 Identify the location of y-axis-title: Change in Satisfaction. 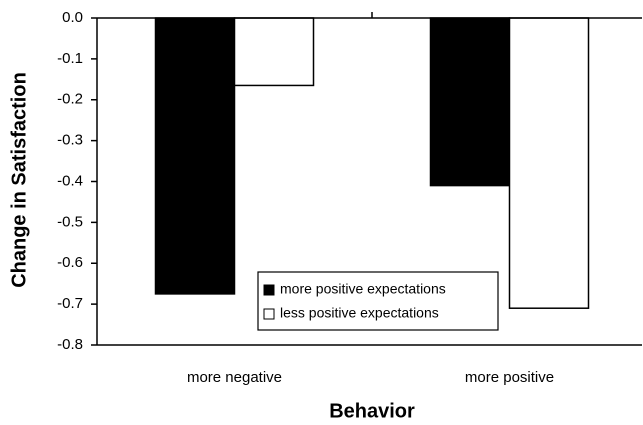
(19, 180).